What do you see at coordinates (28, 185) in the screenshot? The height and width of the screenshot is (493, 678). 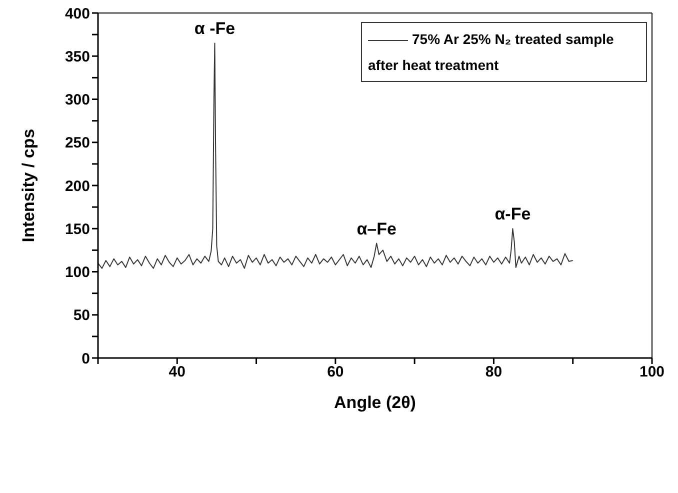 I see `y-axis-title: Intensity / cps` at bounding box center [28, 185].